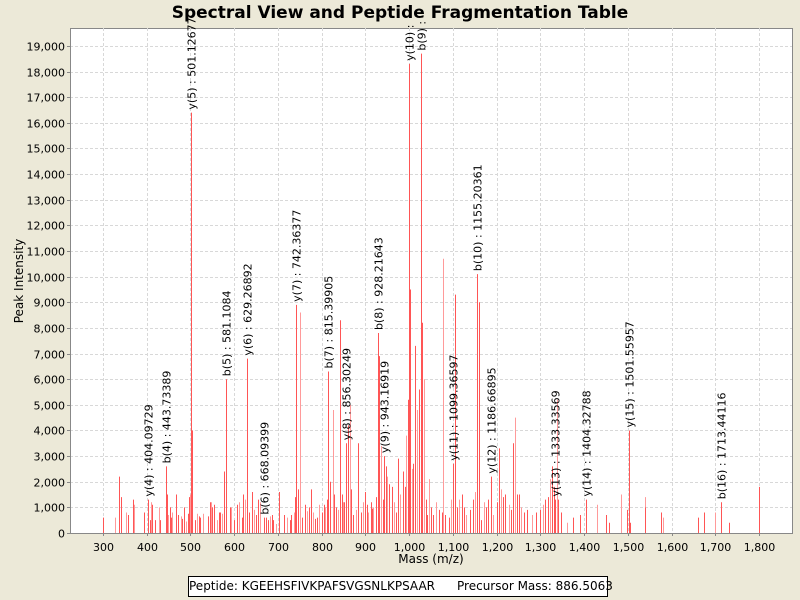 This screenshot has height=600, width=800. Describe the element at coordinates (312, 586) in the screenshot. I see `peptide-sequence: Peptide: KGEEHSFIVKPAFSVGSNLKPSAAR` at that location.